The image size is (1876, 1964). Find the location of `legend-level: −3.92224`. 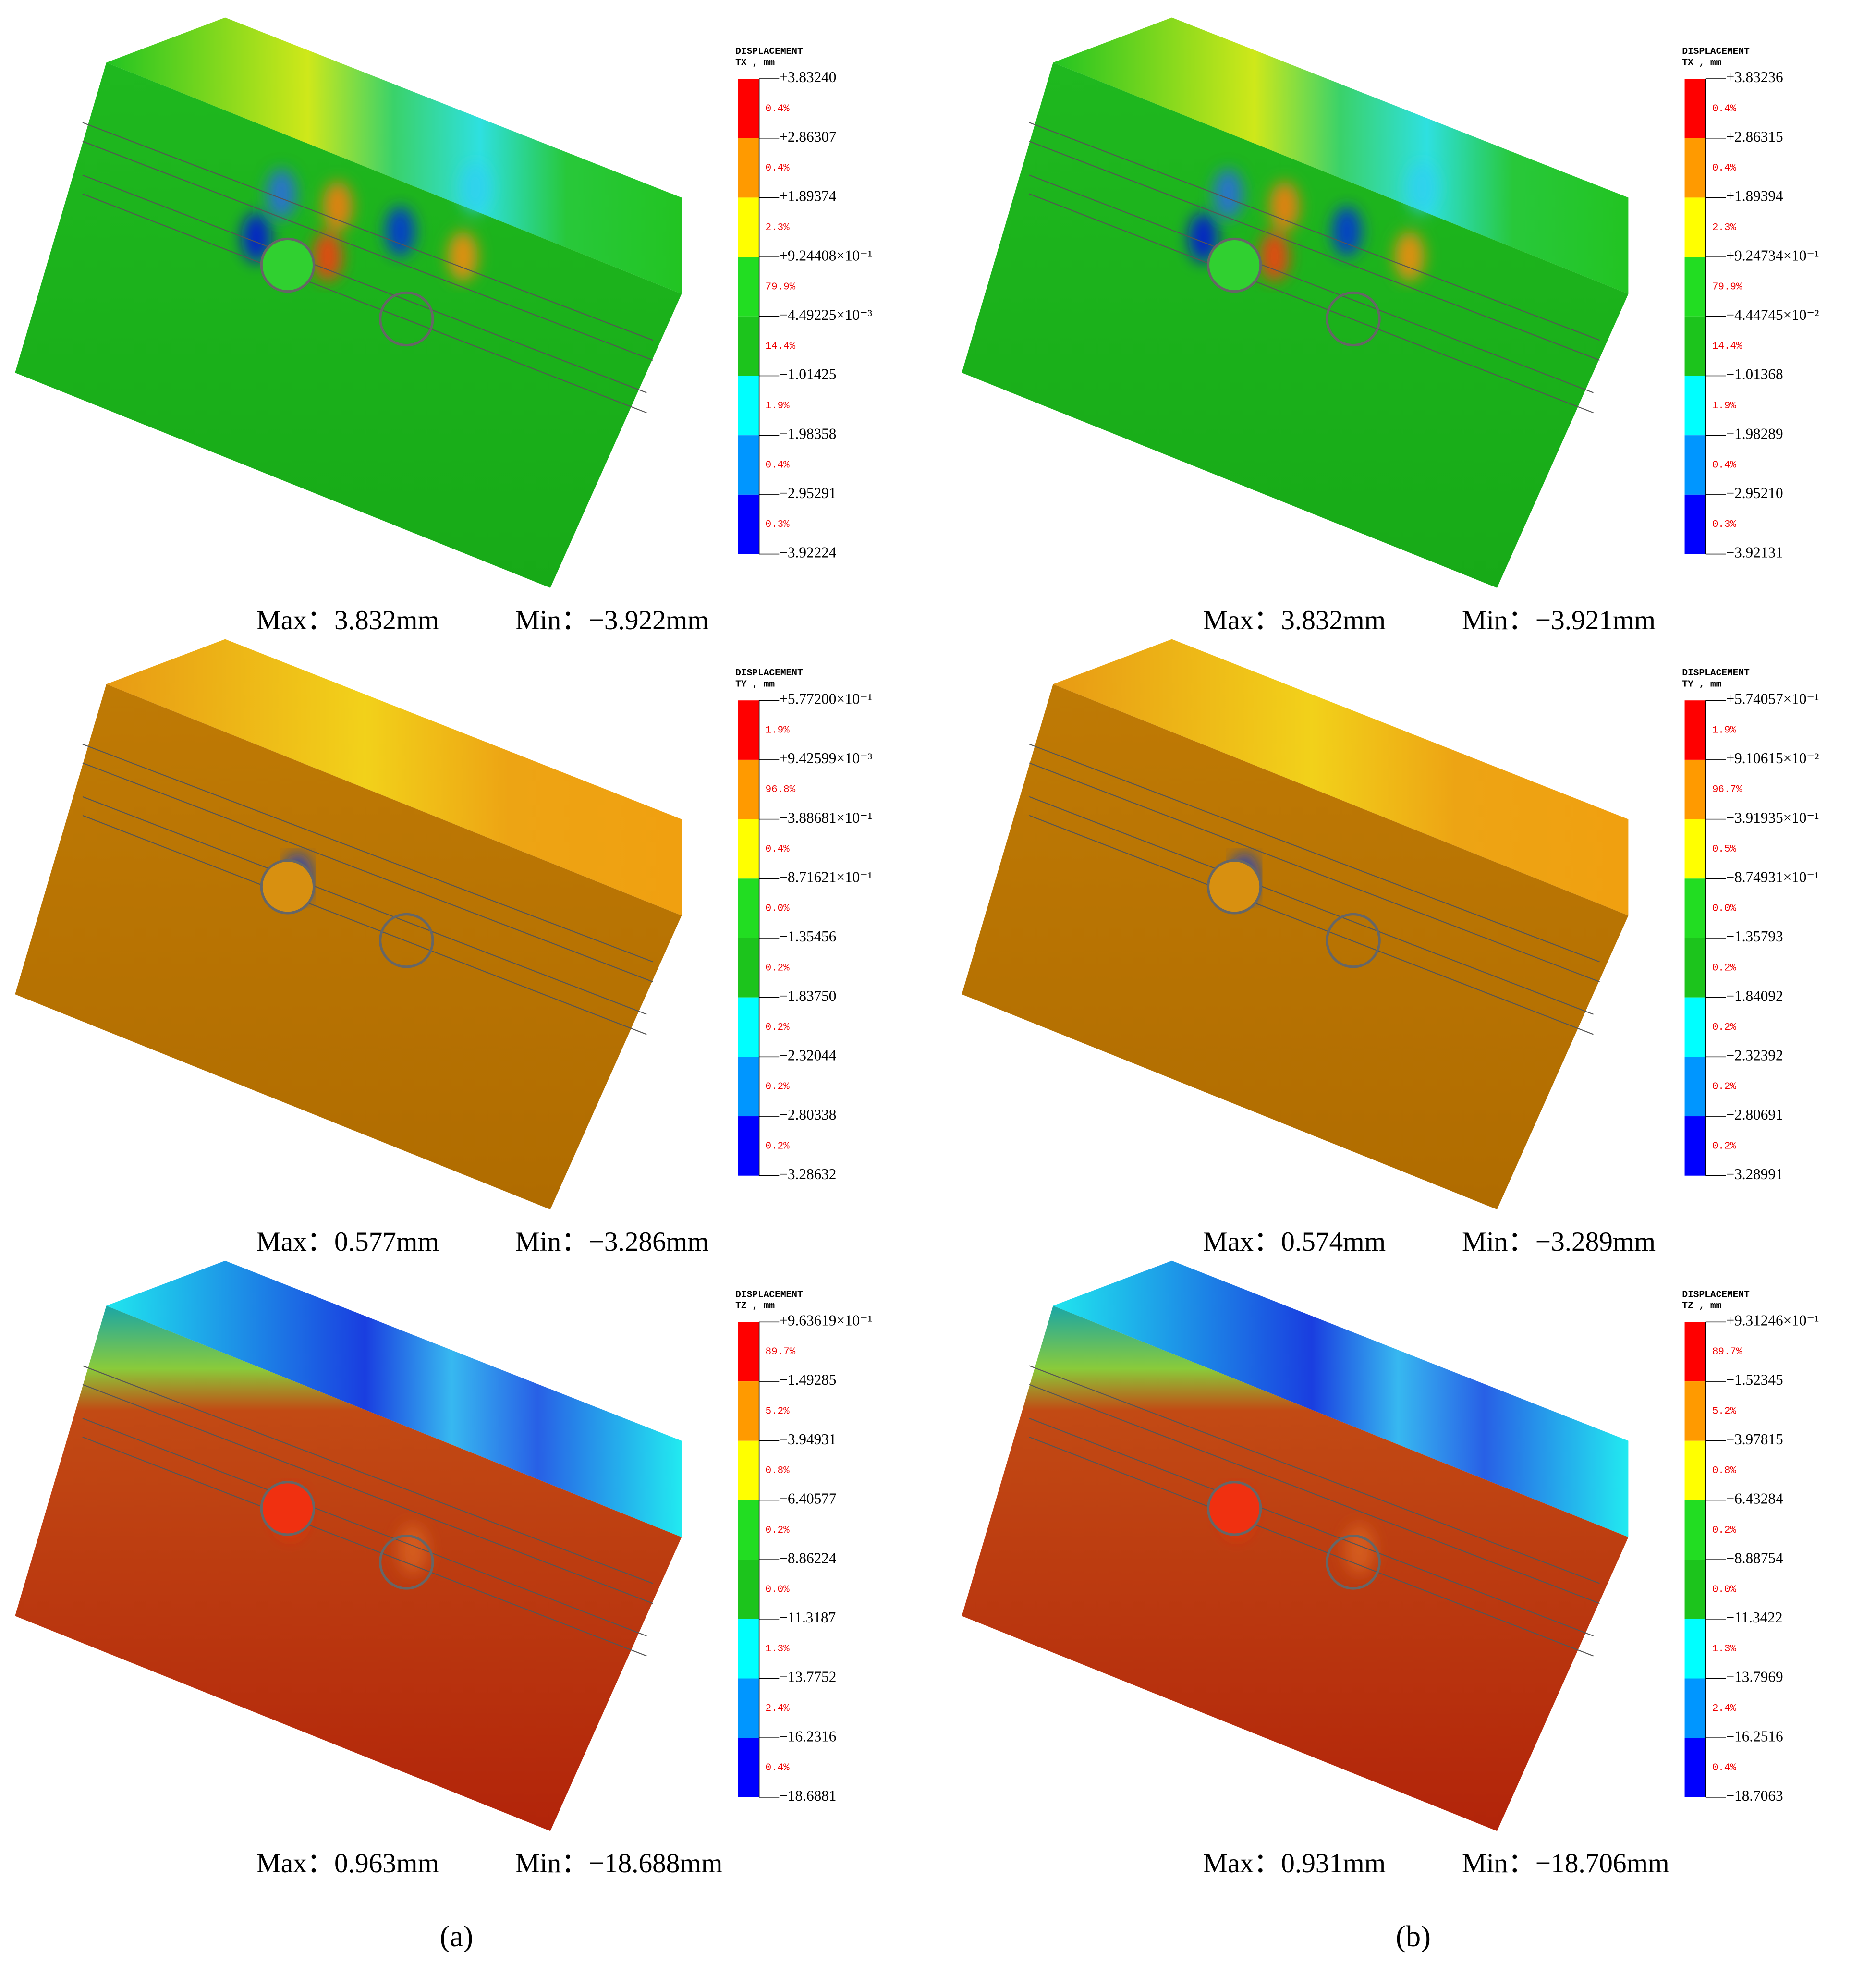

legend-level: −3.92224 is located at coordinates (808, 553).